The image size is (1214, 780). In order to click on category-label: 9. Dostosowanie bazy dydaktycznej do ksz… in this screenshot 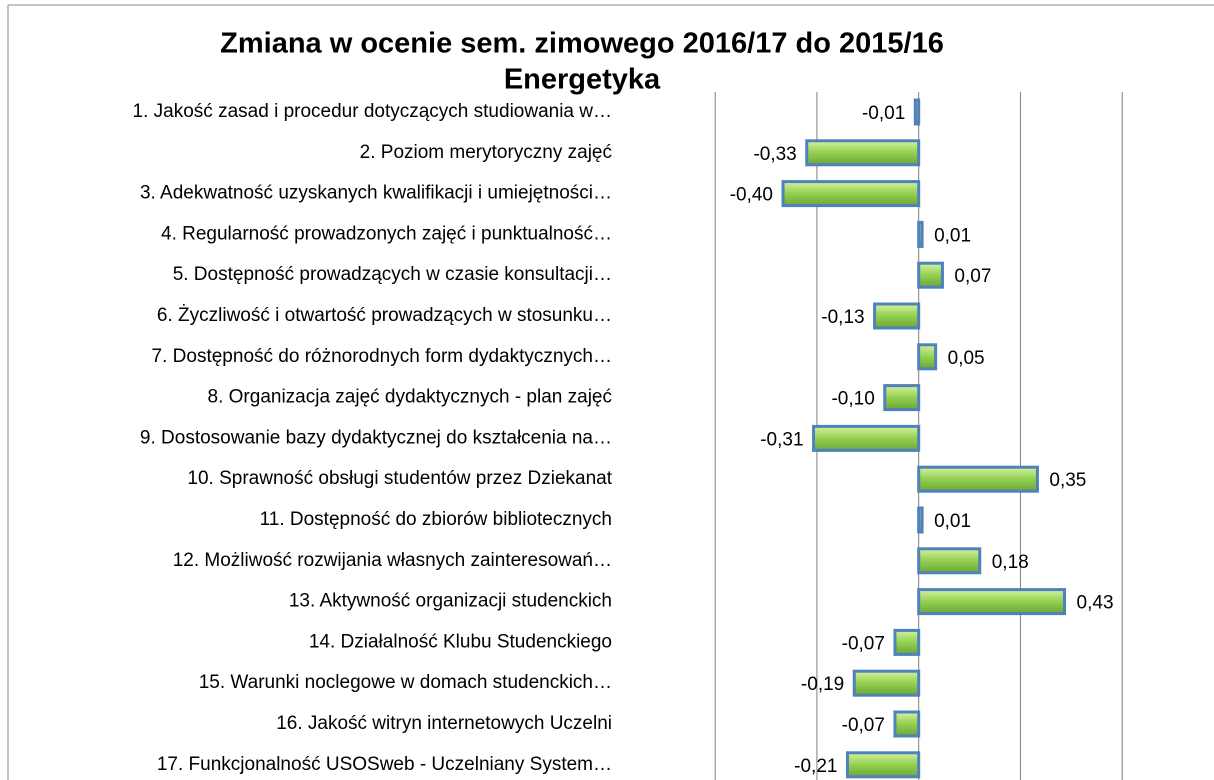, I will do `click(376, 437)`.